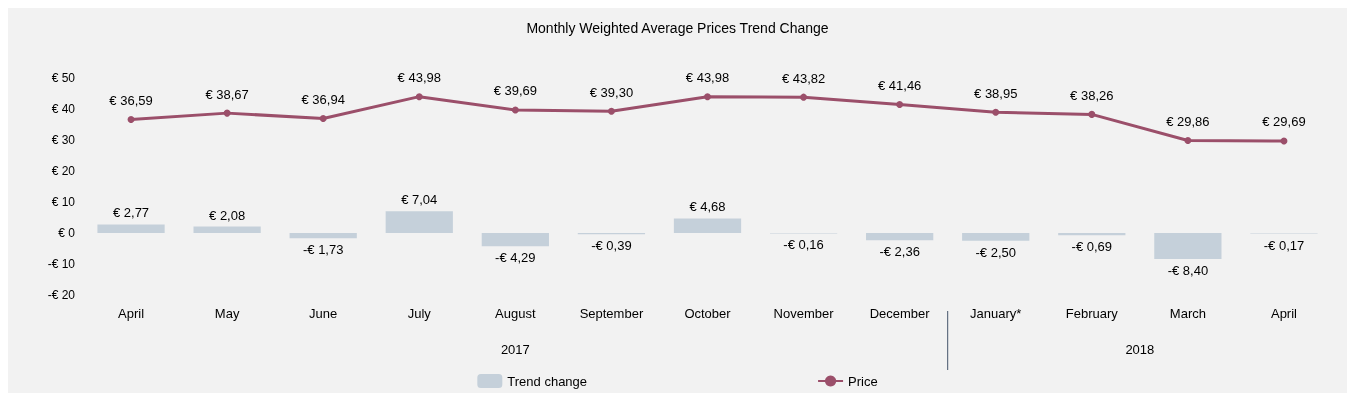  I want to click on x-tick-label: September, so click(611, 313).